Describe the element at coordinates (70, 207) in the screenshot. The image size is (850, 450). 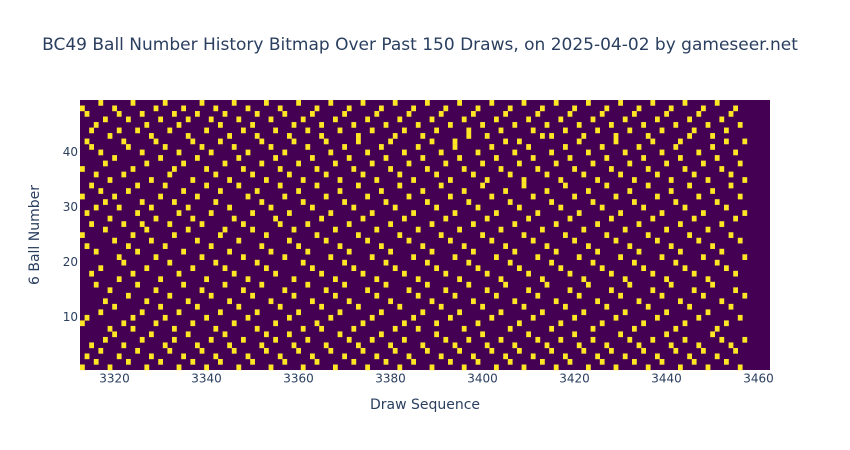
I see `y-tick-label: 30` at that location.